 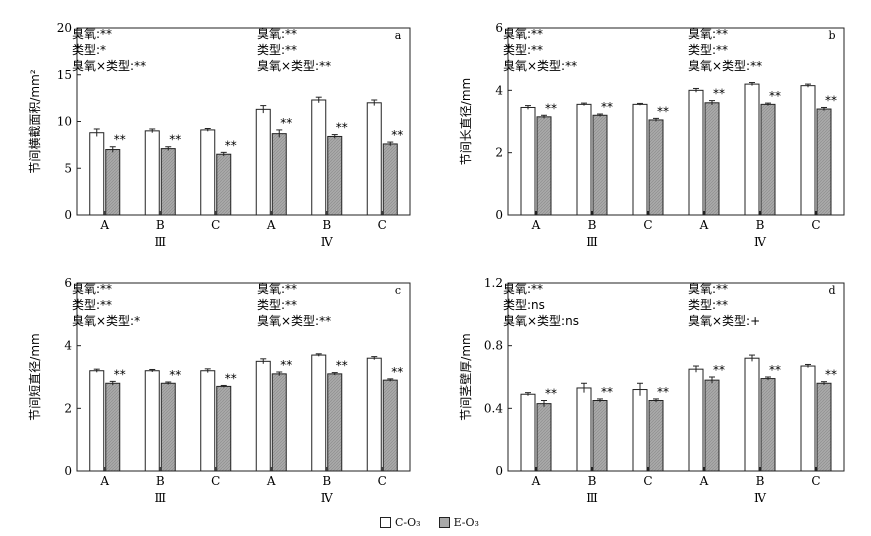 I want to click on anova-annotation-left: 类型:*, so click(x=89, y=50).